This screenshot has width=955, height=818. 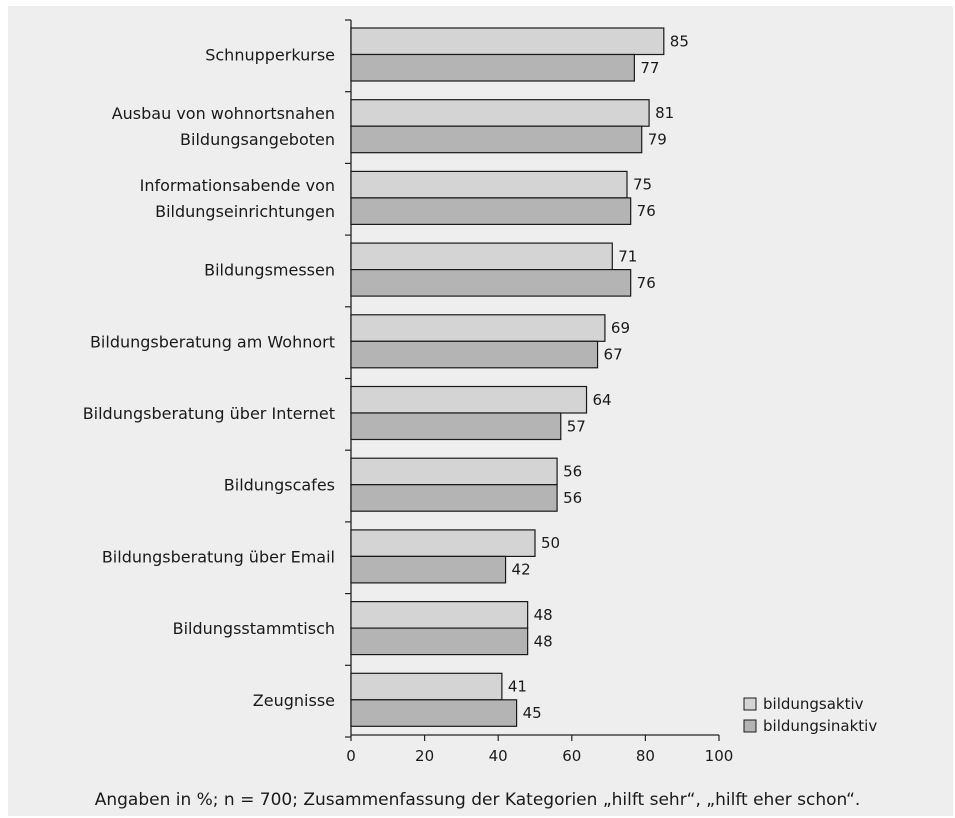 What do you see at coordinates (254, 628) in the screenshot?
I see `category-label: Bildungsstammtisch` at bounding box center [254, 628].